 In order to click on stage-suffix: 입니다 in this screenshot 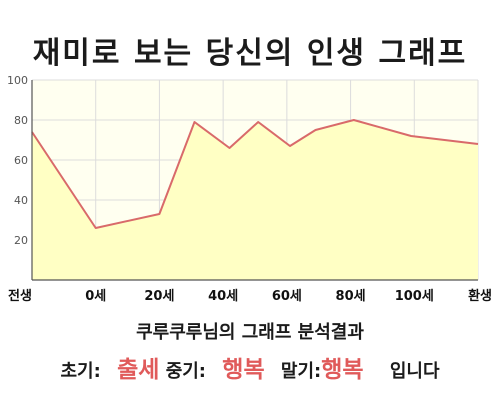, I will do `click(414, 371)`.